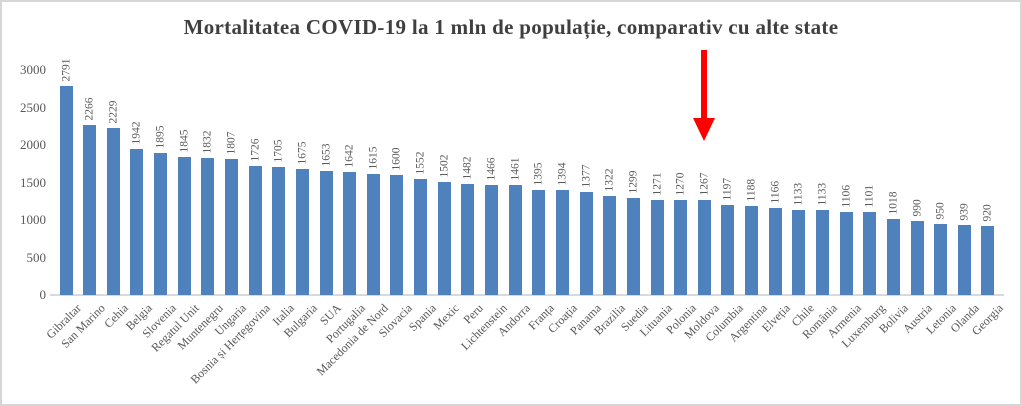 This screenshot has width=1022, height=406. I want to click on bar-value-label: 1642, so click(349, 155).